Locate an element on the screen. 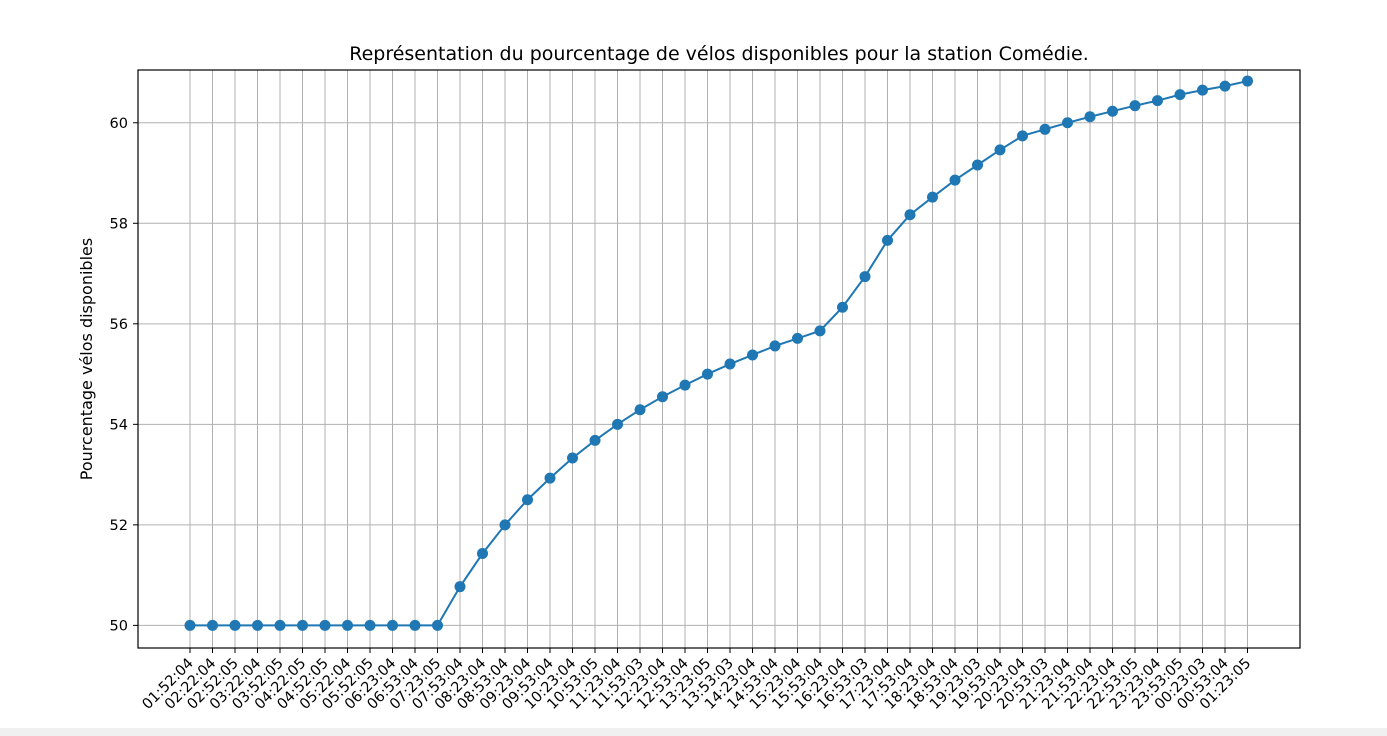  y-axis: 50 52 54 56 58 60 is located at coordinates (124, 375).